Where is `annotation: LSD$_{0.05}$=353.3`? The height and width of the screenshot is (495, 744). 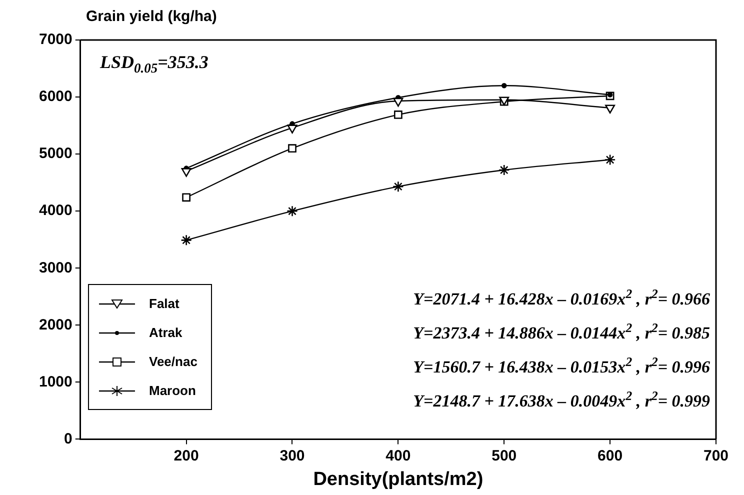 annotation: LSD$_{0.05}$=353.3 is located at coordinates (154, 64).